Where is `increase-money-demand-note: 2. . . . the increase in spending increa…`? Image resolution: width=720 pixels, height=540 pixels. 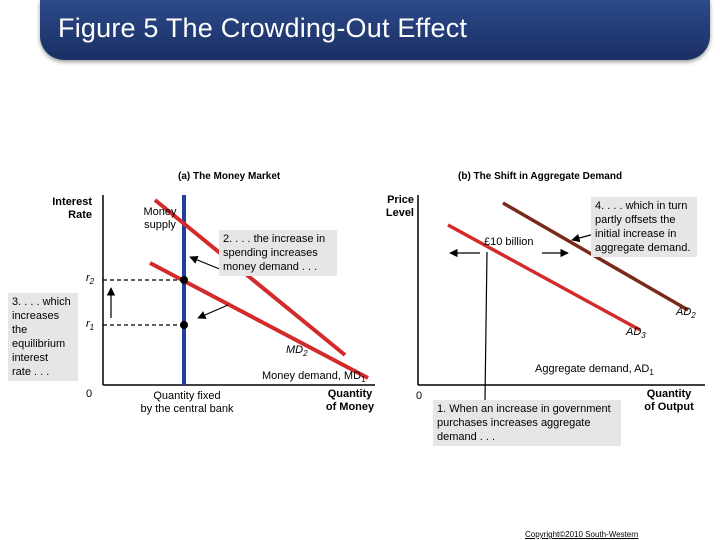
increase-money-demand-note: 2. . . . the increase in spending increa… is located at coordinates (278, 253).